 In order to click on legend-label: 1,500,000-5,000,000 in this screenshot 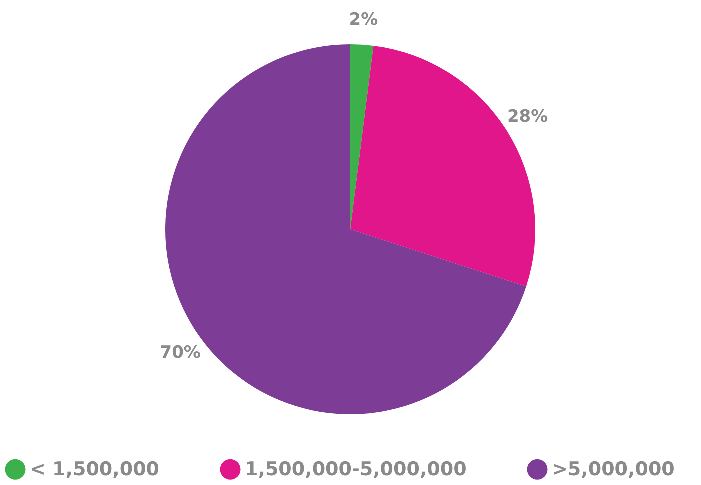, I will do `click(356, 469)`.